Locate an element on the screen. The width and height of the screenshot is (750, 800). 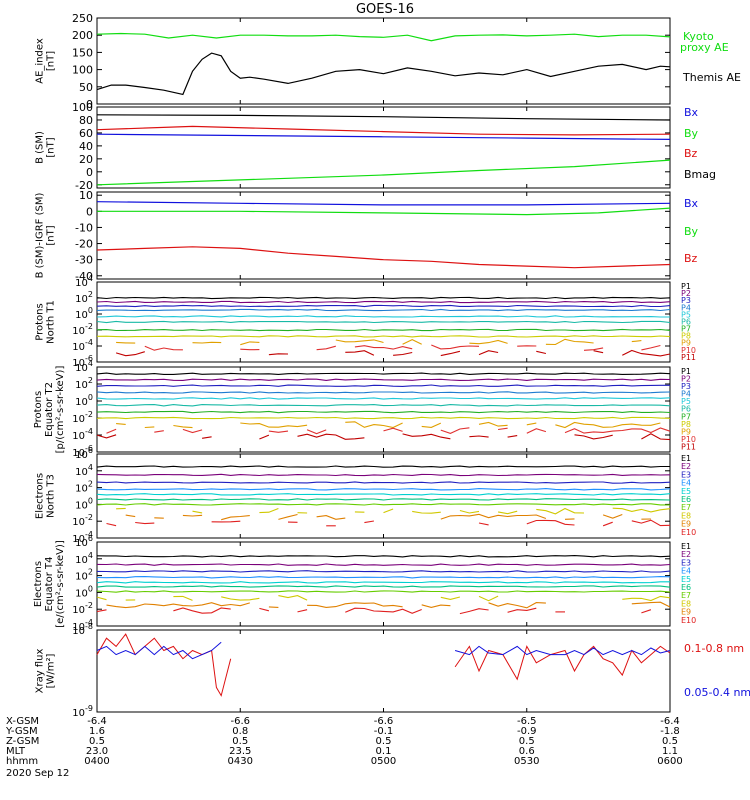
legend-bigrf: By is located at coordinates (691, 231).